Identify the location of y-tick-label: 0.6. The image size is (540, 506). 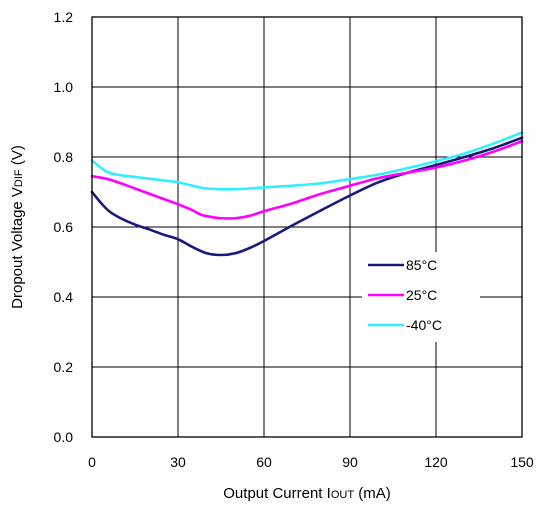
(64, 227).